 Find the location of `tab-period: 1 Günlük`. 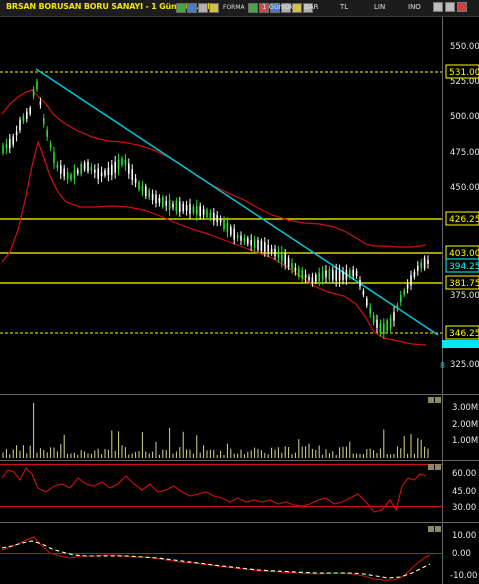

tab-period: 1 Günlük is located at coordinates (278, 7).